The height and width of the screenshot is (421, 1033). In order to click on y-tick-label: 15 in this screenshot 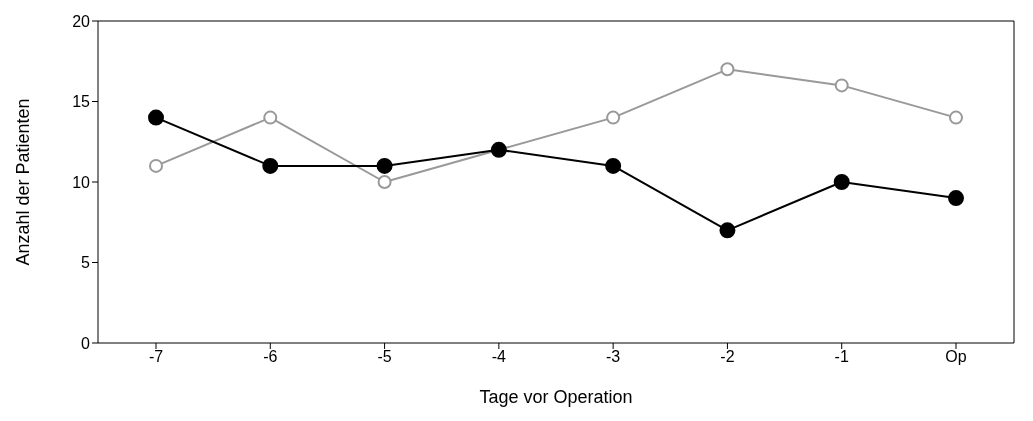, I will do `click(81, 102)`.